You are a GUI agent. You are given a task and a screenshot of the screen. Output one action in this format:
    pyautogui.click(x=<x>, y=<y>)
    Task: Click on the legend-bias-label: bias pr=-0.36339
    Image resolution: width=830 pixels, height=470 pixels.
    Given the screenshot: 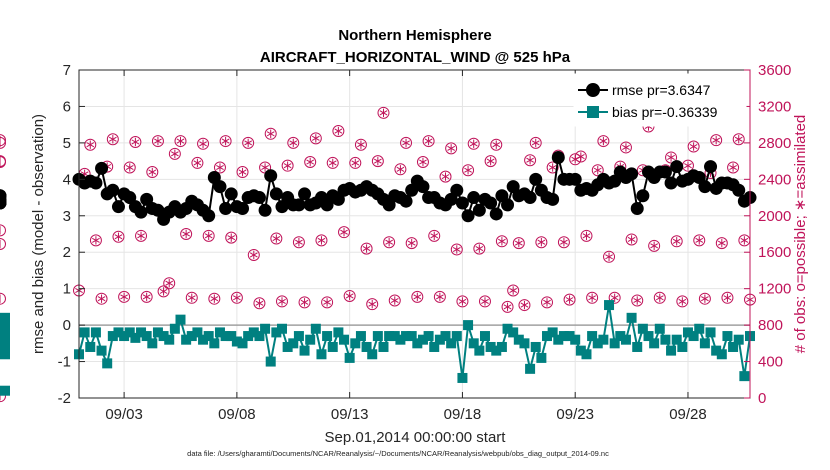 What is the action you would take?
    pyautogui.click(x=665, y=112)
    